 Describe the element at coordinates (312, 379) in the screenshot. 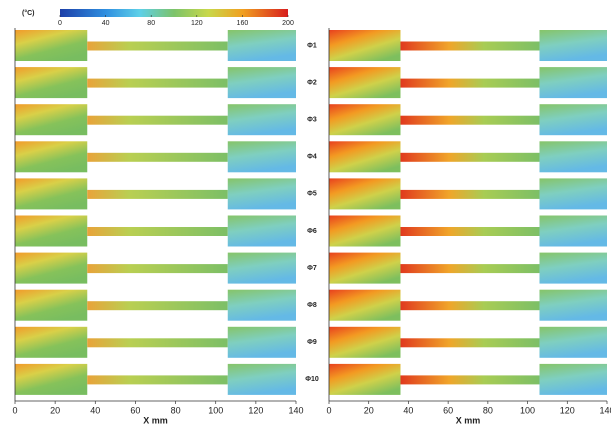

I see `row-label: Φ10` at that location.